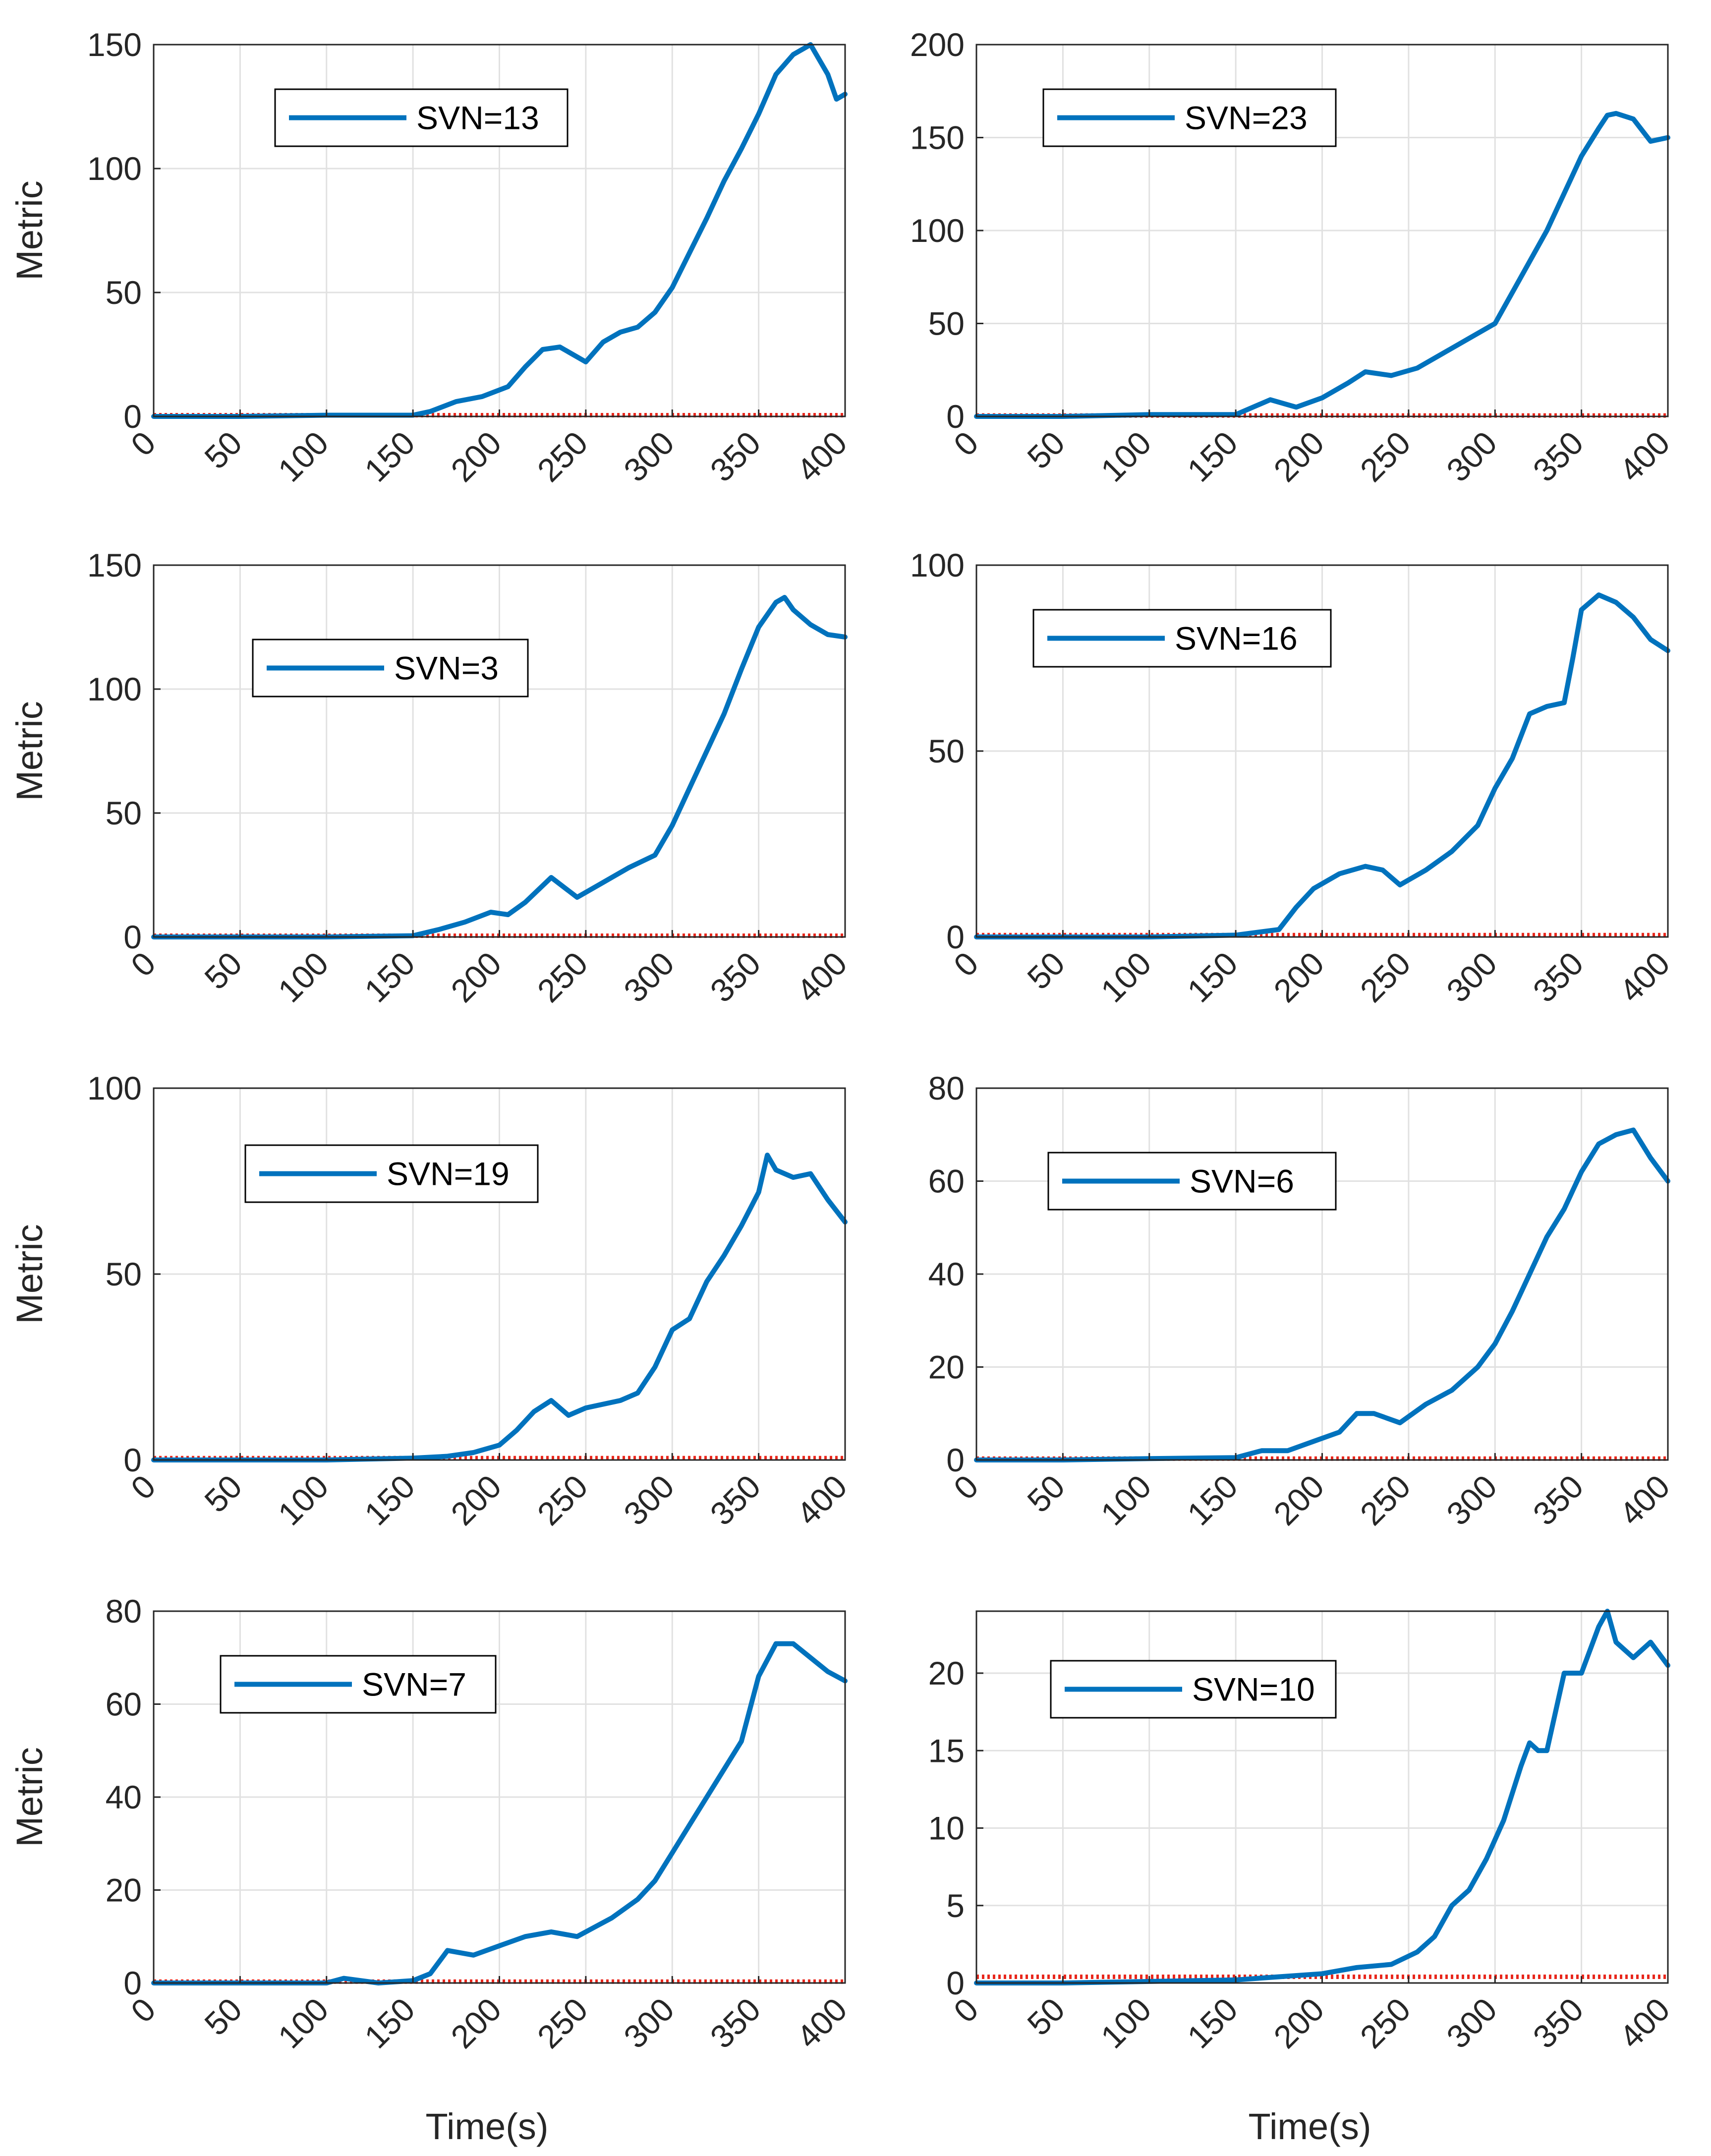 Image resolution: width=1711 pixels, height=2156 pixels. What do you see at coordinates (414, 1685) in the screenshot?
I see `legend-label: SVN=7` at bounding box center [414, 1685].